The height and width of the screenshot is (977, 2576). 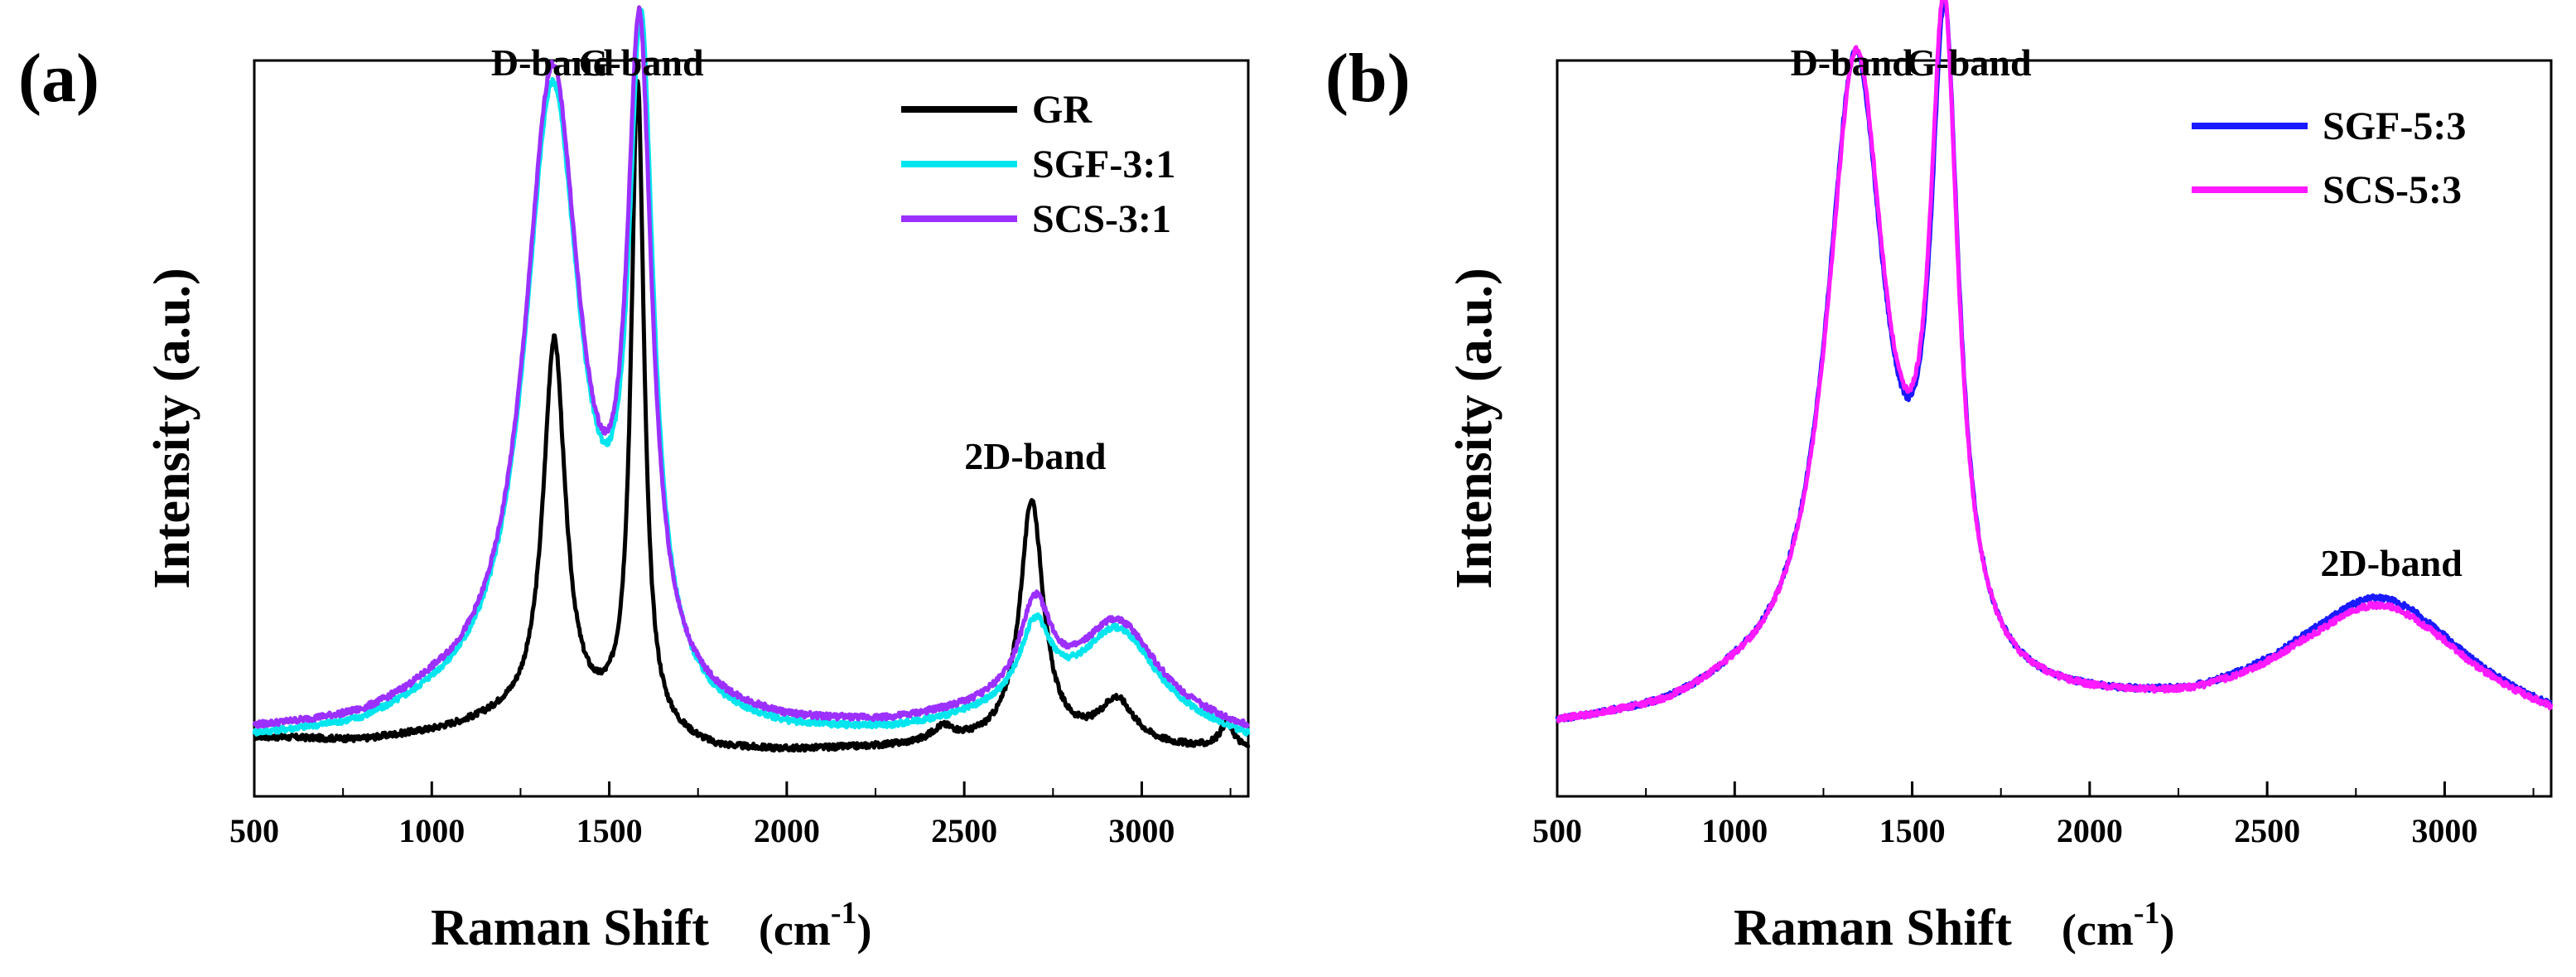 What do you see at coordinates (1062, 110) in the screenshot?
I see `legend-label: GR` at bounding box center [1062, 110].